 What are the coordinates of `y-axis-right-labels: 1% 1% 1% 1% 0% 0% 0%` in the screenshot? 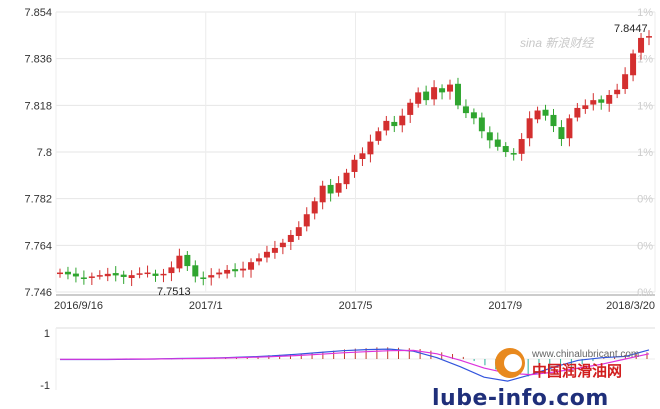 It's located at (645, 153).